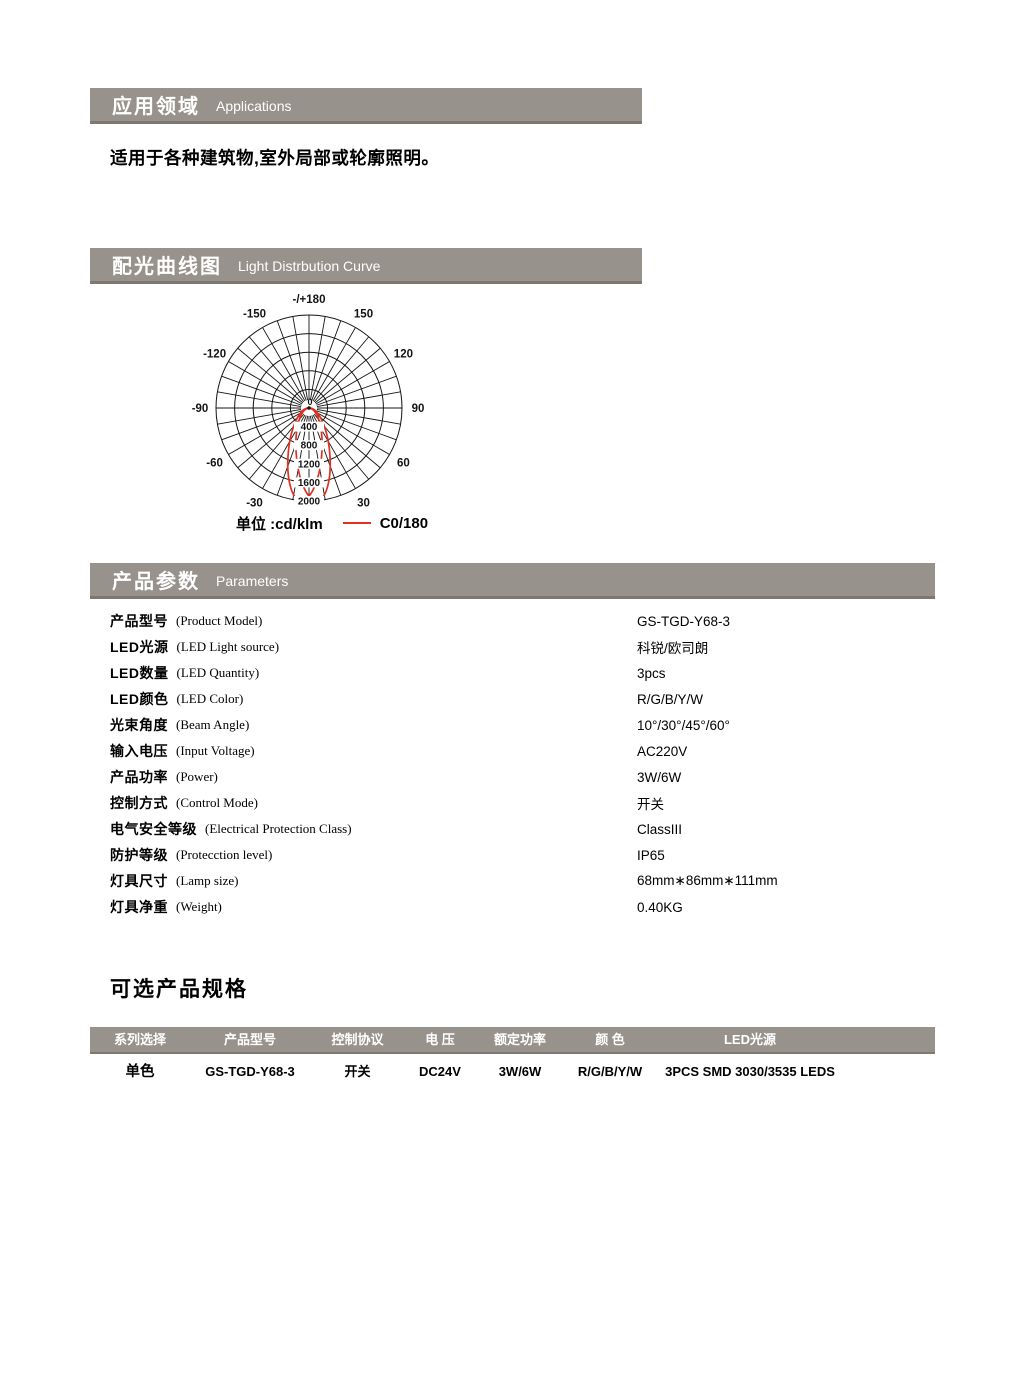 The height and width of the screenshot is (1375, 1020). What do you see at coordinates (139, 621) in the screenshot?
I see `parameter-label-zh: 产品型号` at bounding box center [139, 621].